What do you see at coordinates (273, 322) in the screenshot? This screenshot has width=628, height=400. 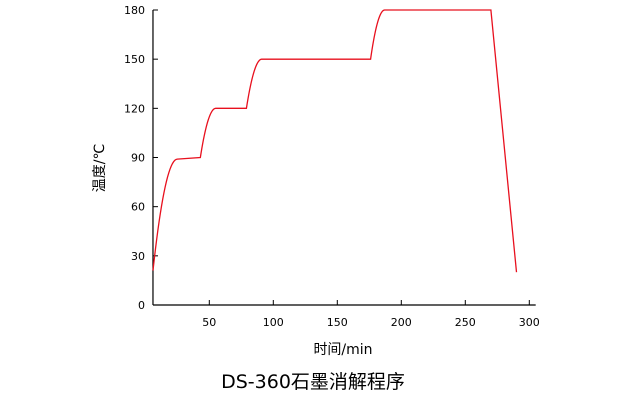 I see `x-tick-label: 100` at bounding box center [273, 322].